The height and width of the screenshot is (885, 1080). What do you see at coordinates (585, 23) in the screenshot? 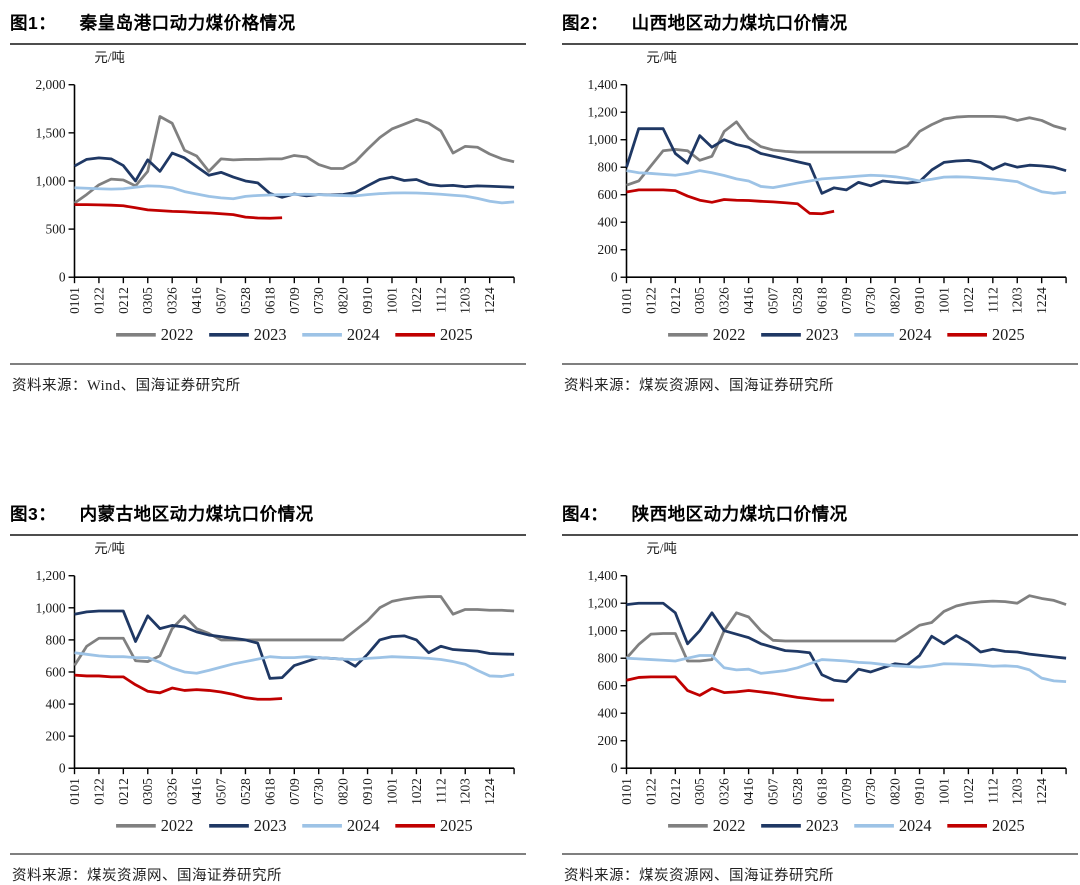
I see `figure-2-number: 图2：` at bounding box center [585, 23].